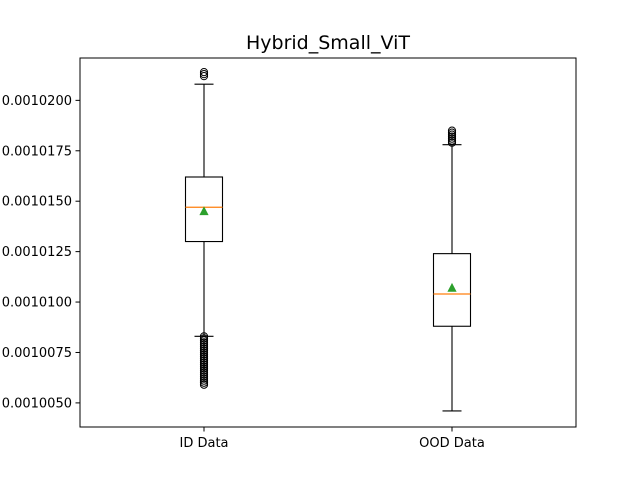 This screenshot has width=640, height=480. Describe the element at coordinates (37, 353) in the screenshot. I see `y-tick-label: 0.0010075` at that location.